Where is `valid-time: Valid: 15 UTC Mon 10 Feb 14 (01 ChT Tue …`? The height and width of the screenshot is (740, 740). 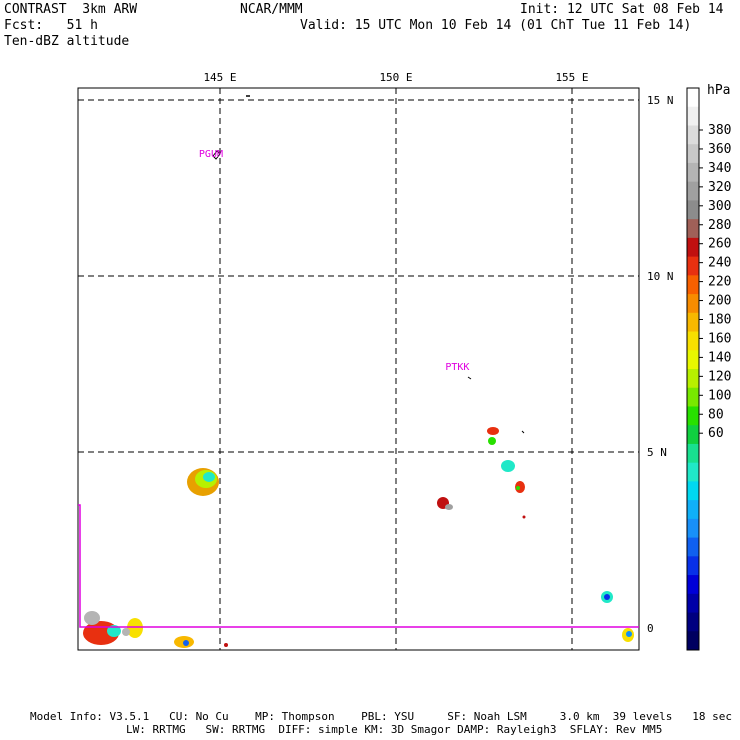 valid-time: Valid: 15 UTC Mon 10 Feb 14 (01 ChT Tue … is located at coordinates (496, 25).